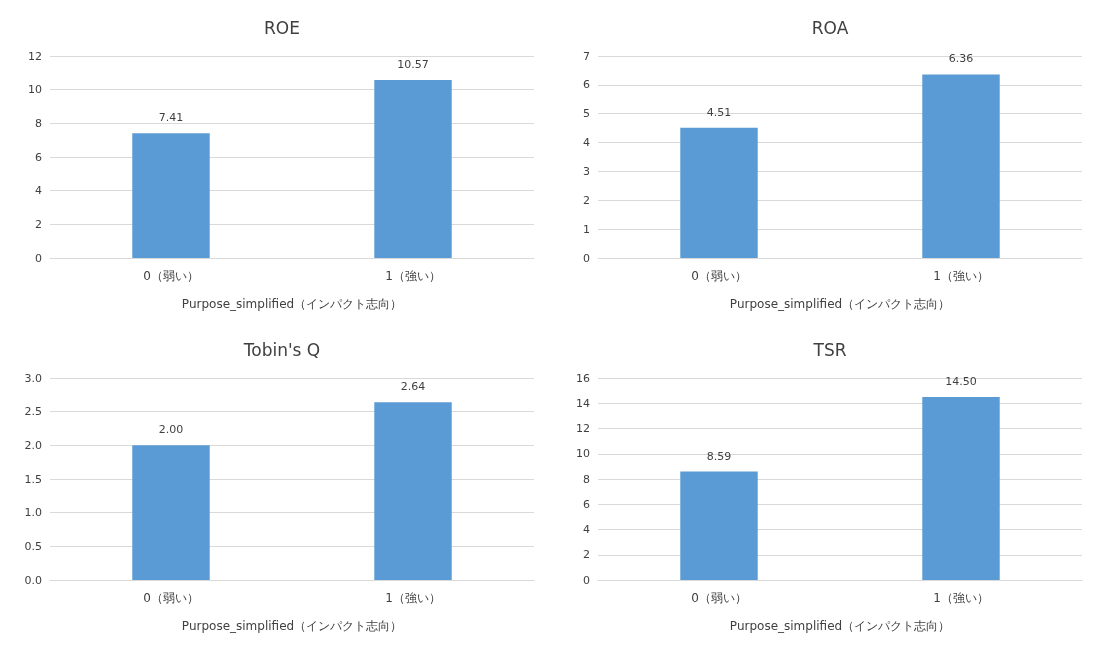 This screenshot has width=1113, height=652. What do you see at coordinates (413, 387) in the screenshot?
I see `data-label: 2.64` at bounding box center [413, 387].